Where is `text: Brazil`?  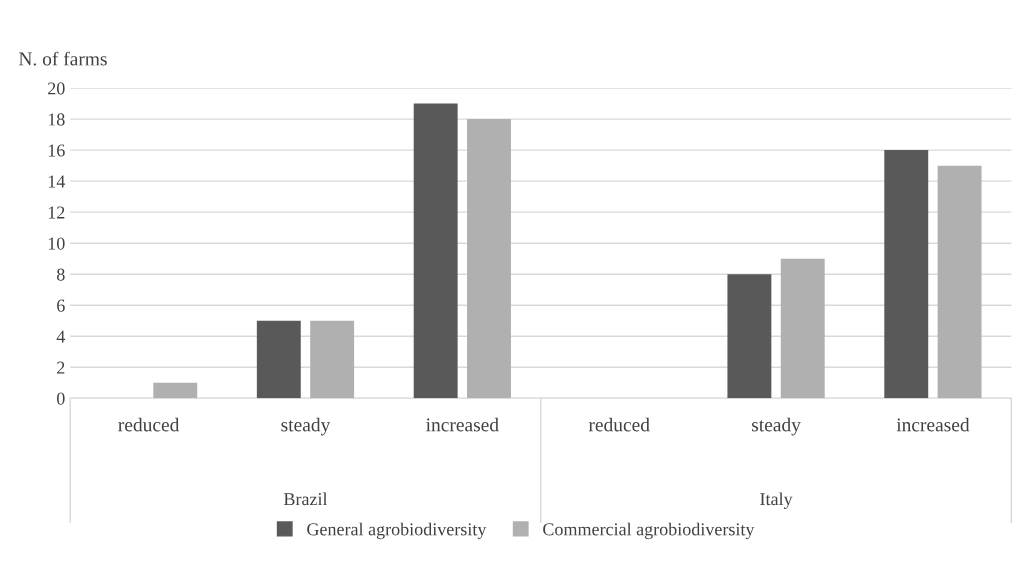 text: Brazil is located at coordinates (305, 499).